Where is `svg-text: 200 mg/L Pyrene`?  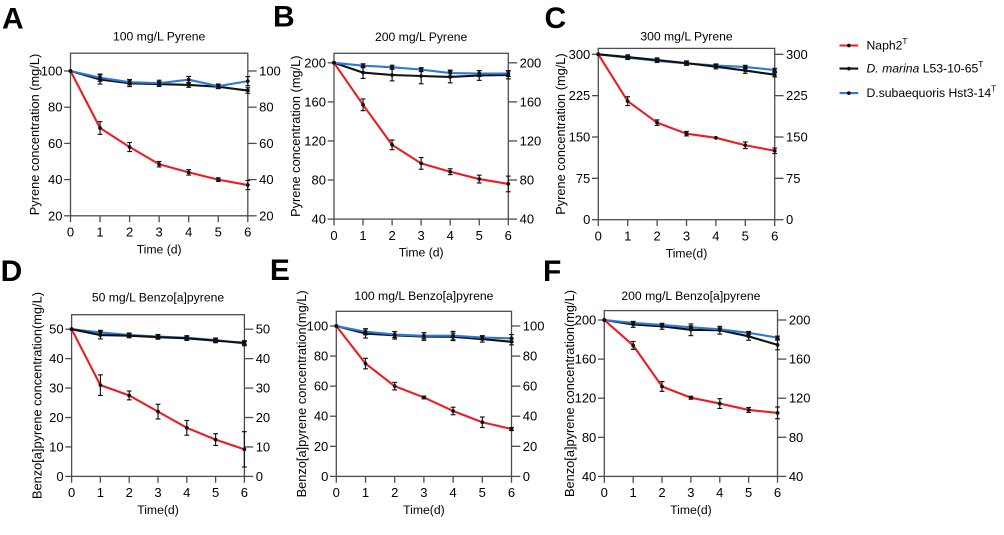 svg-text: 200 mg/L Pyrene is located at coordinates (421, 37).